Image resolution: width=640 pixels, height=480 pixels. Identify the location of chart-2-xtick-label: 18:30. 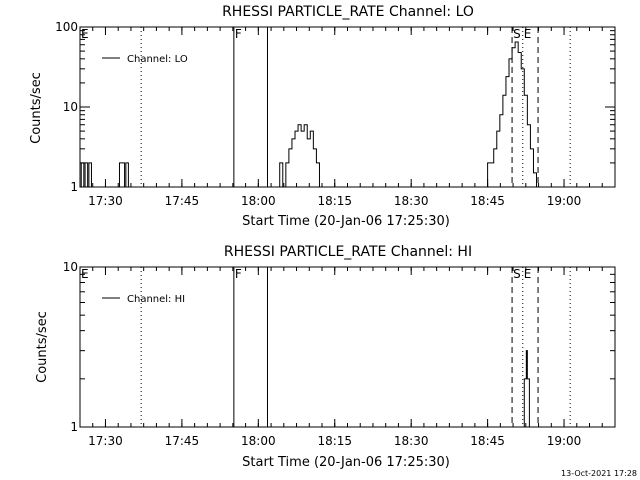
(411, 441).